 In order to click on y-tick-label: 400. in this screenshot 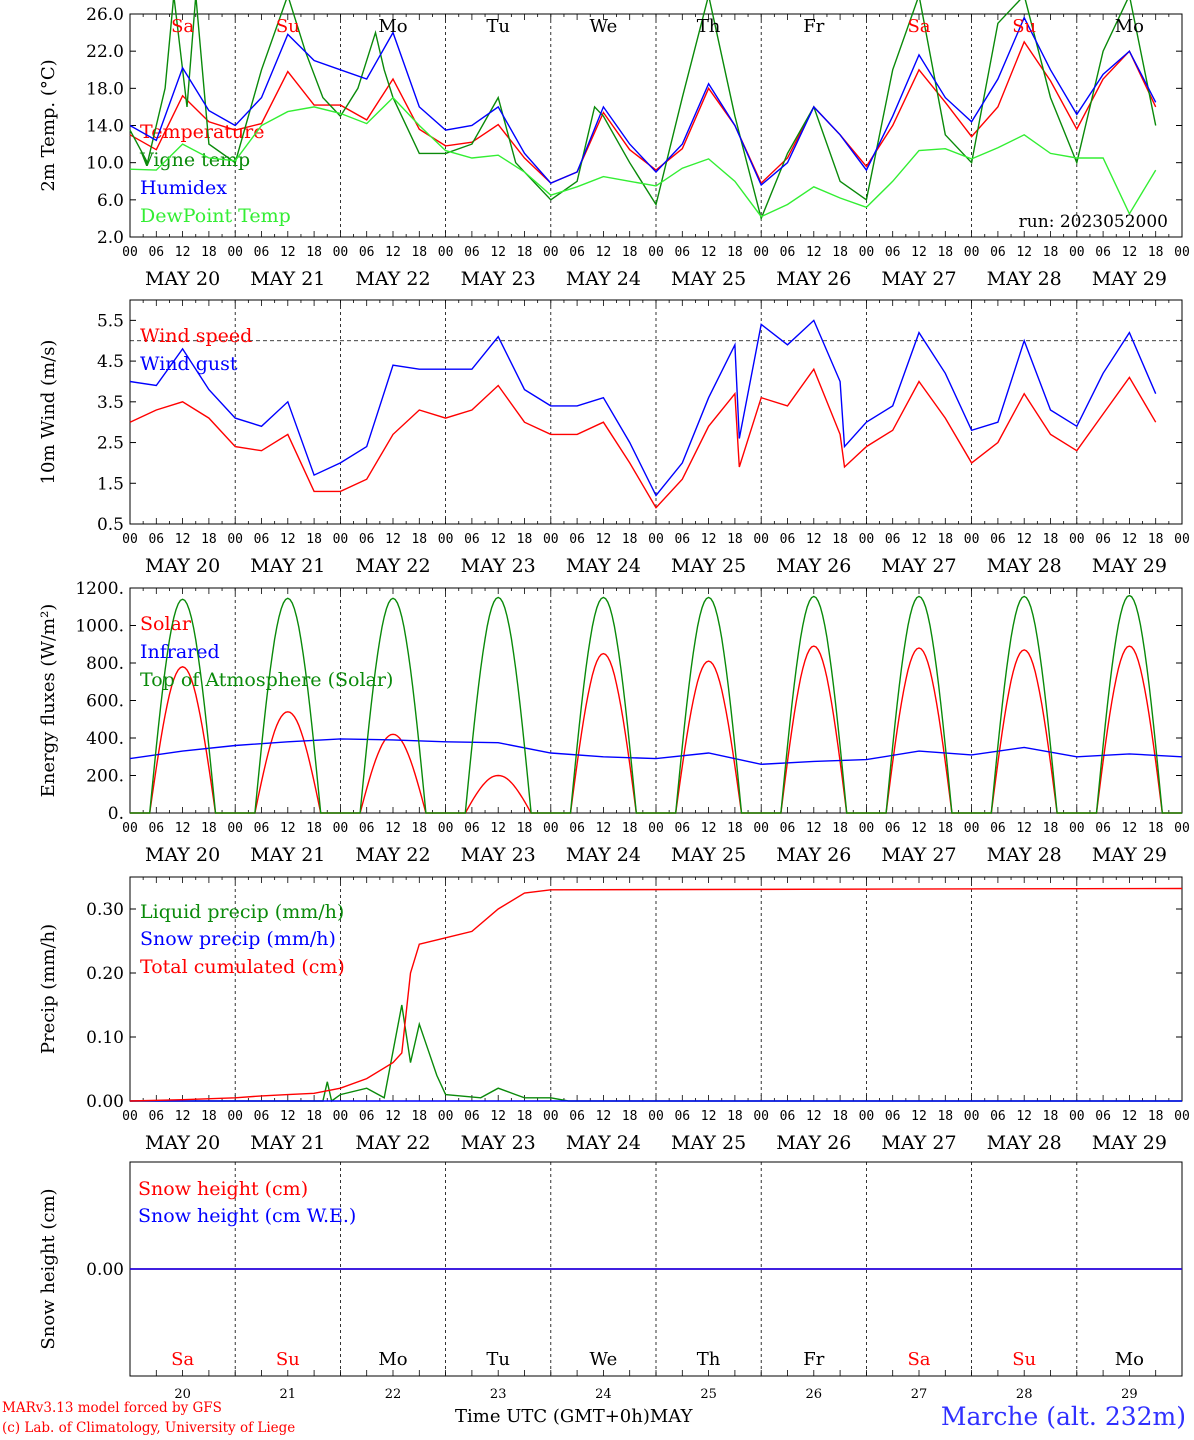, I will do `click(105, 739)`.